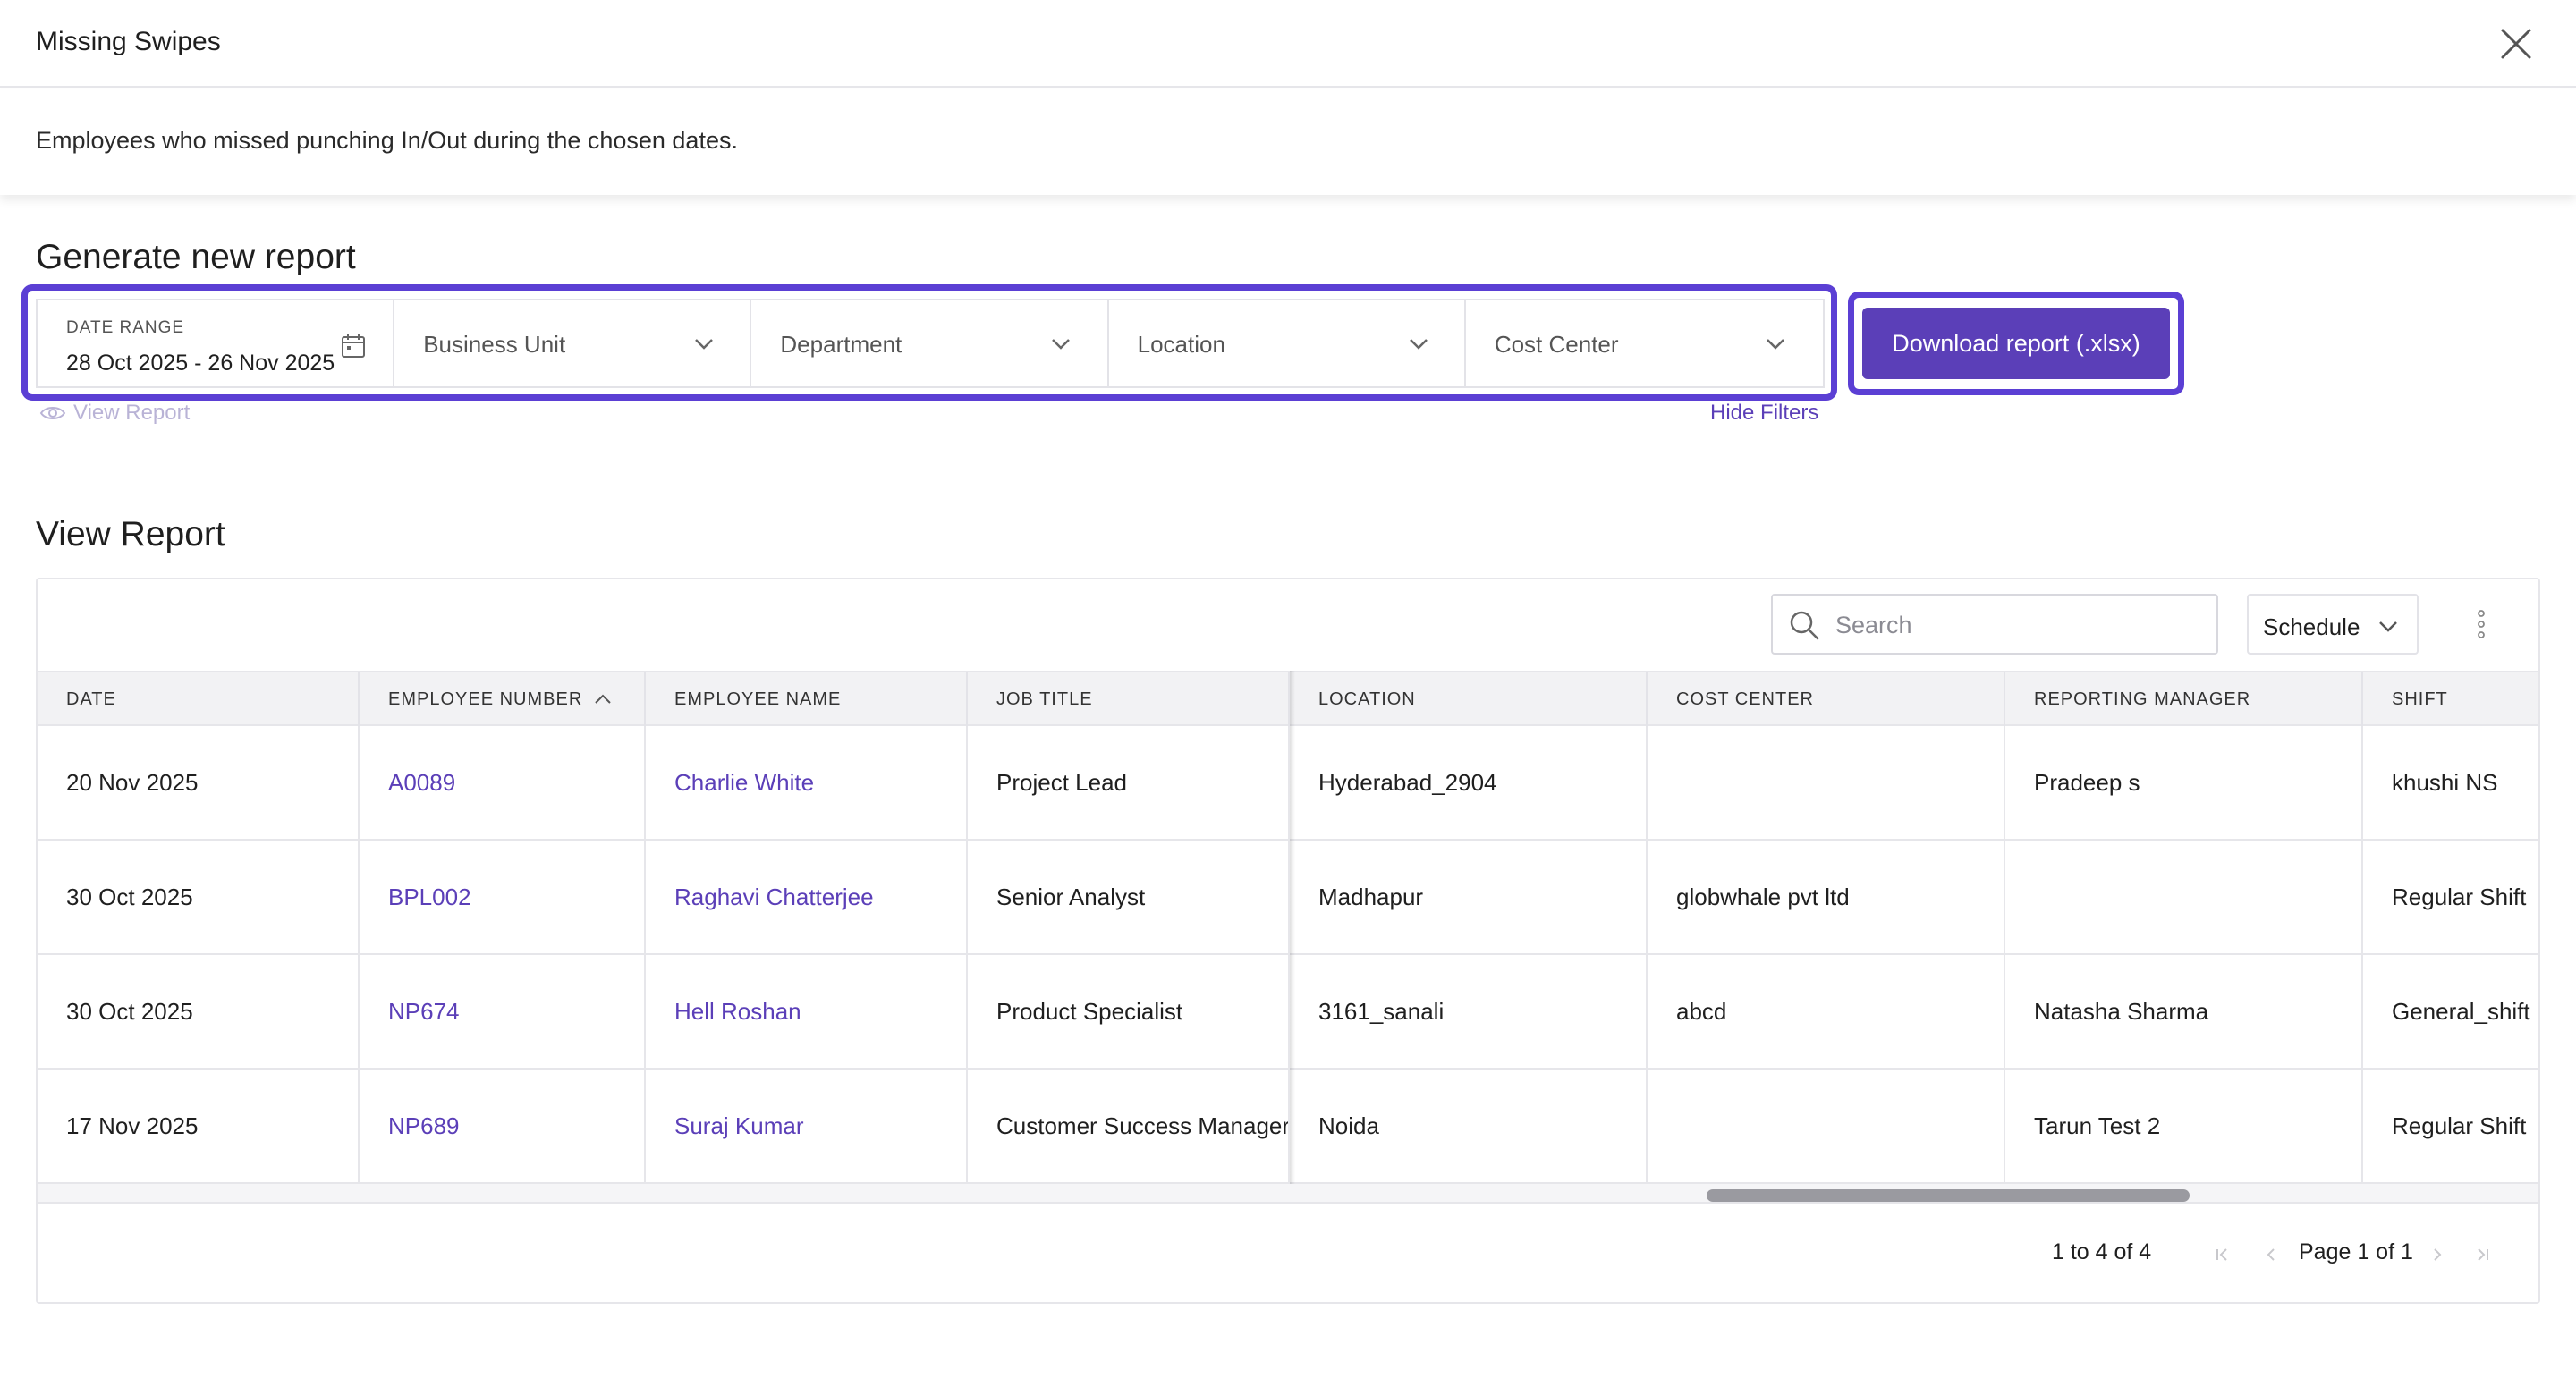 The image size is (2576, 1395). I want to click on cell-employee-name: Charlie White, so click(807, 782).